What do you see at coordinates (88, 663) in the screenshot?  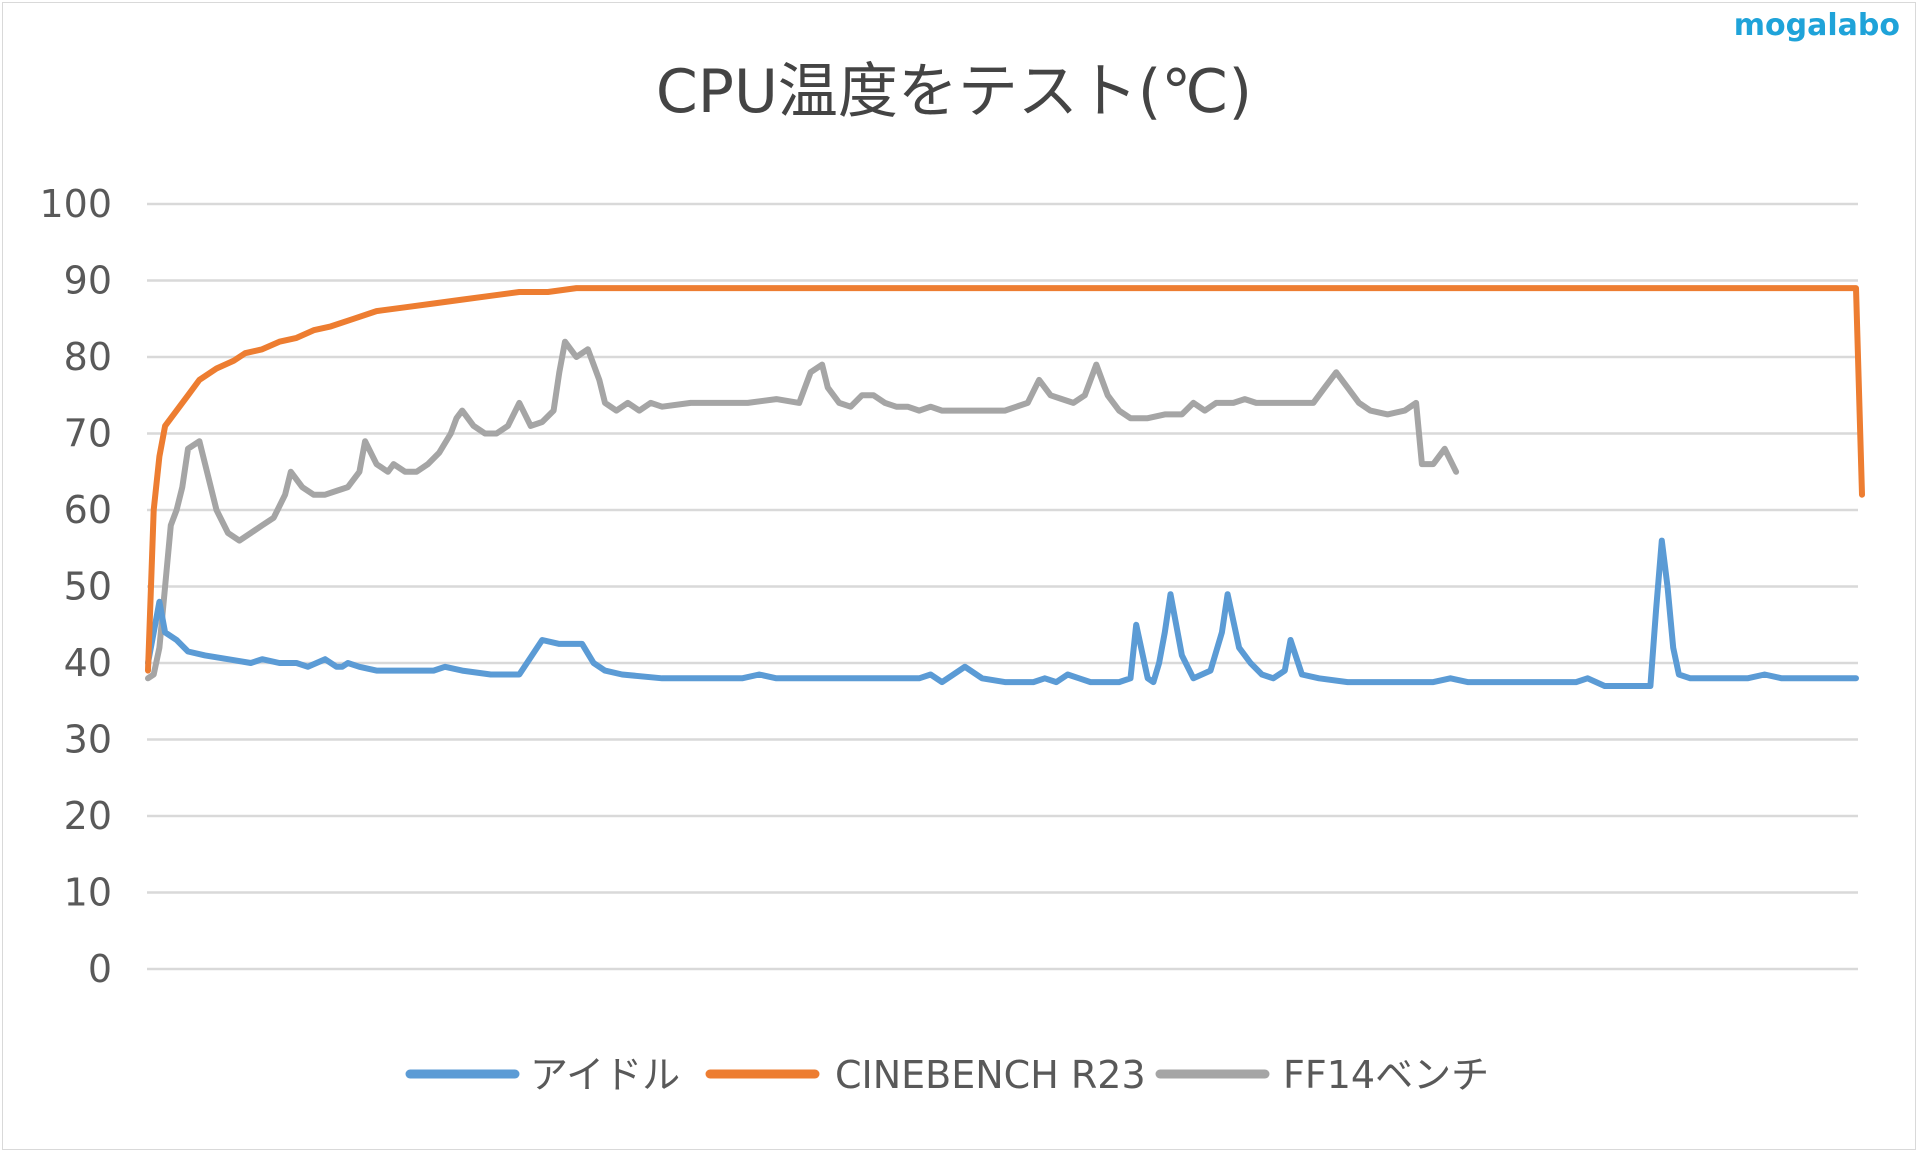 I see `y-tick-label: 40` at bounding box center [88, 663].